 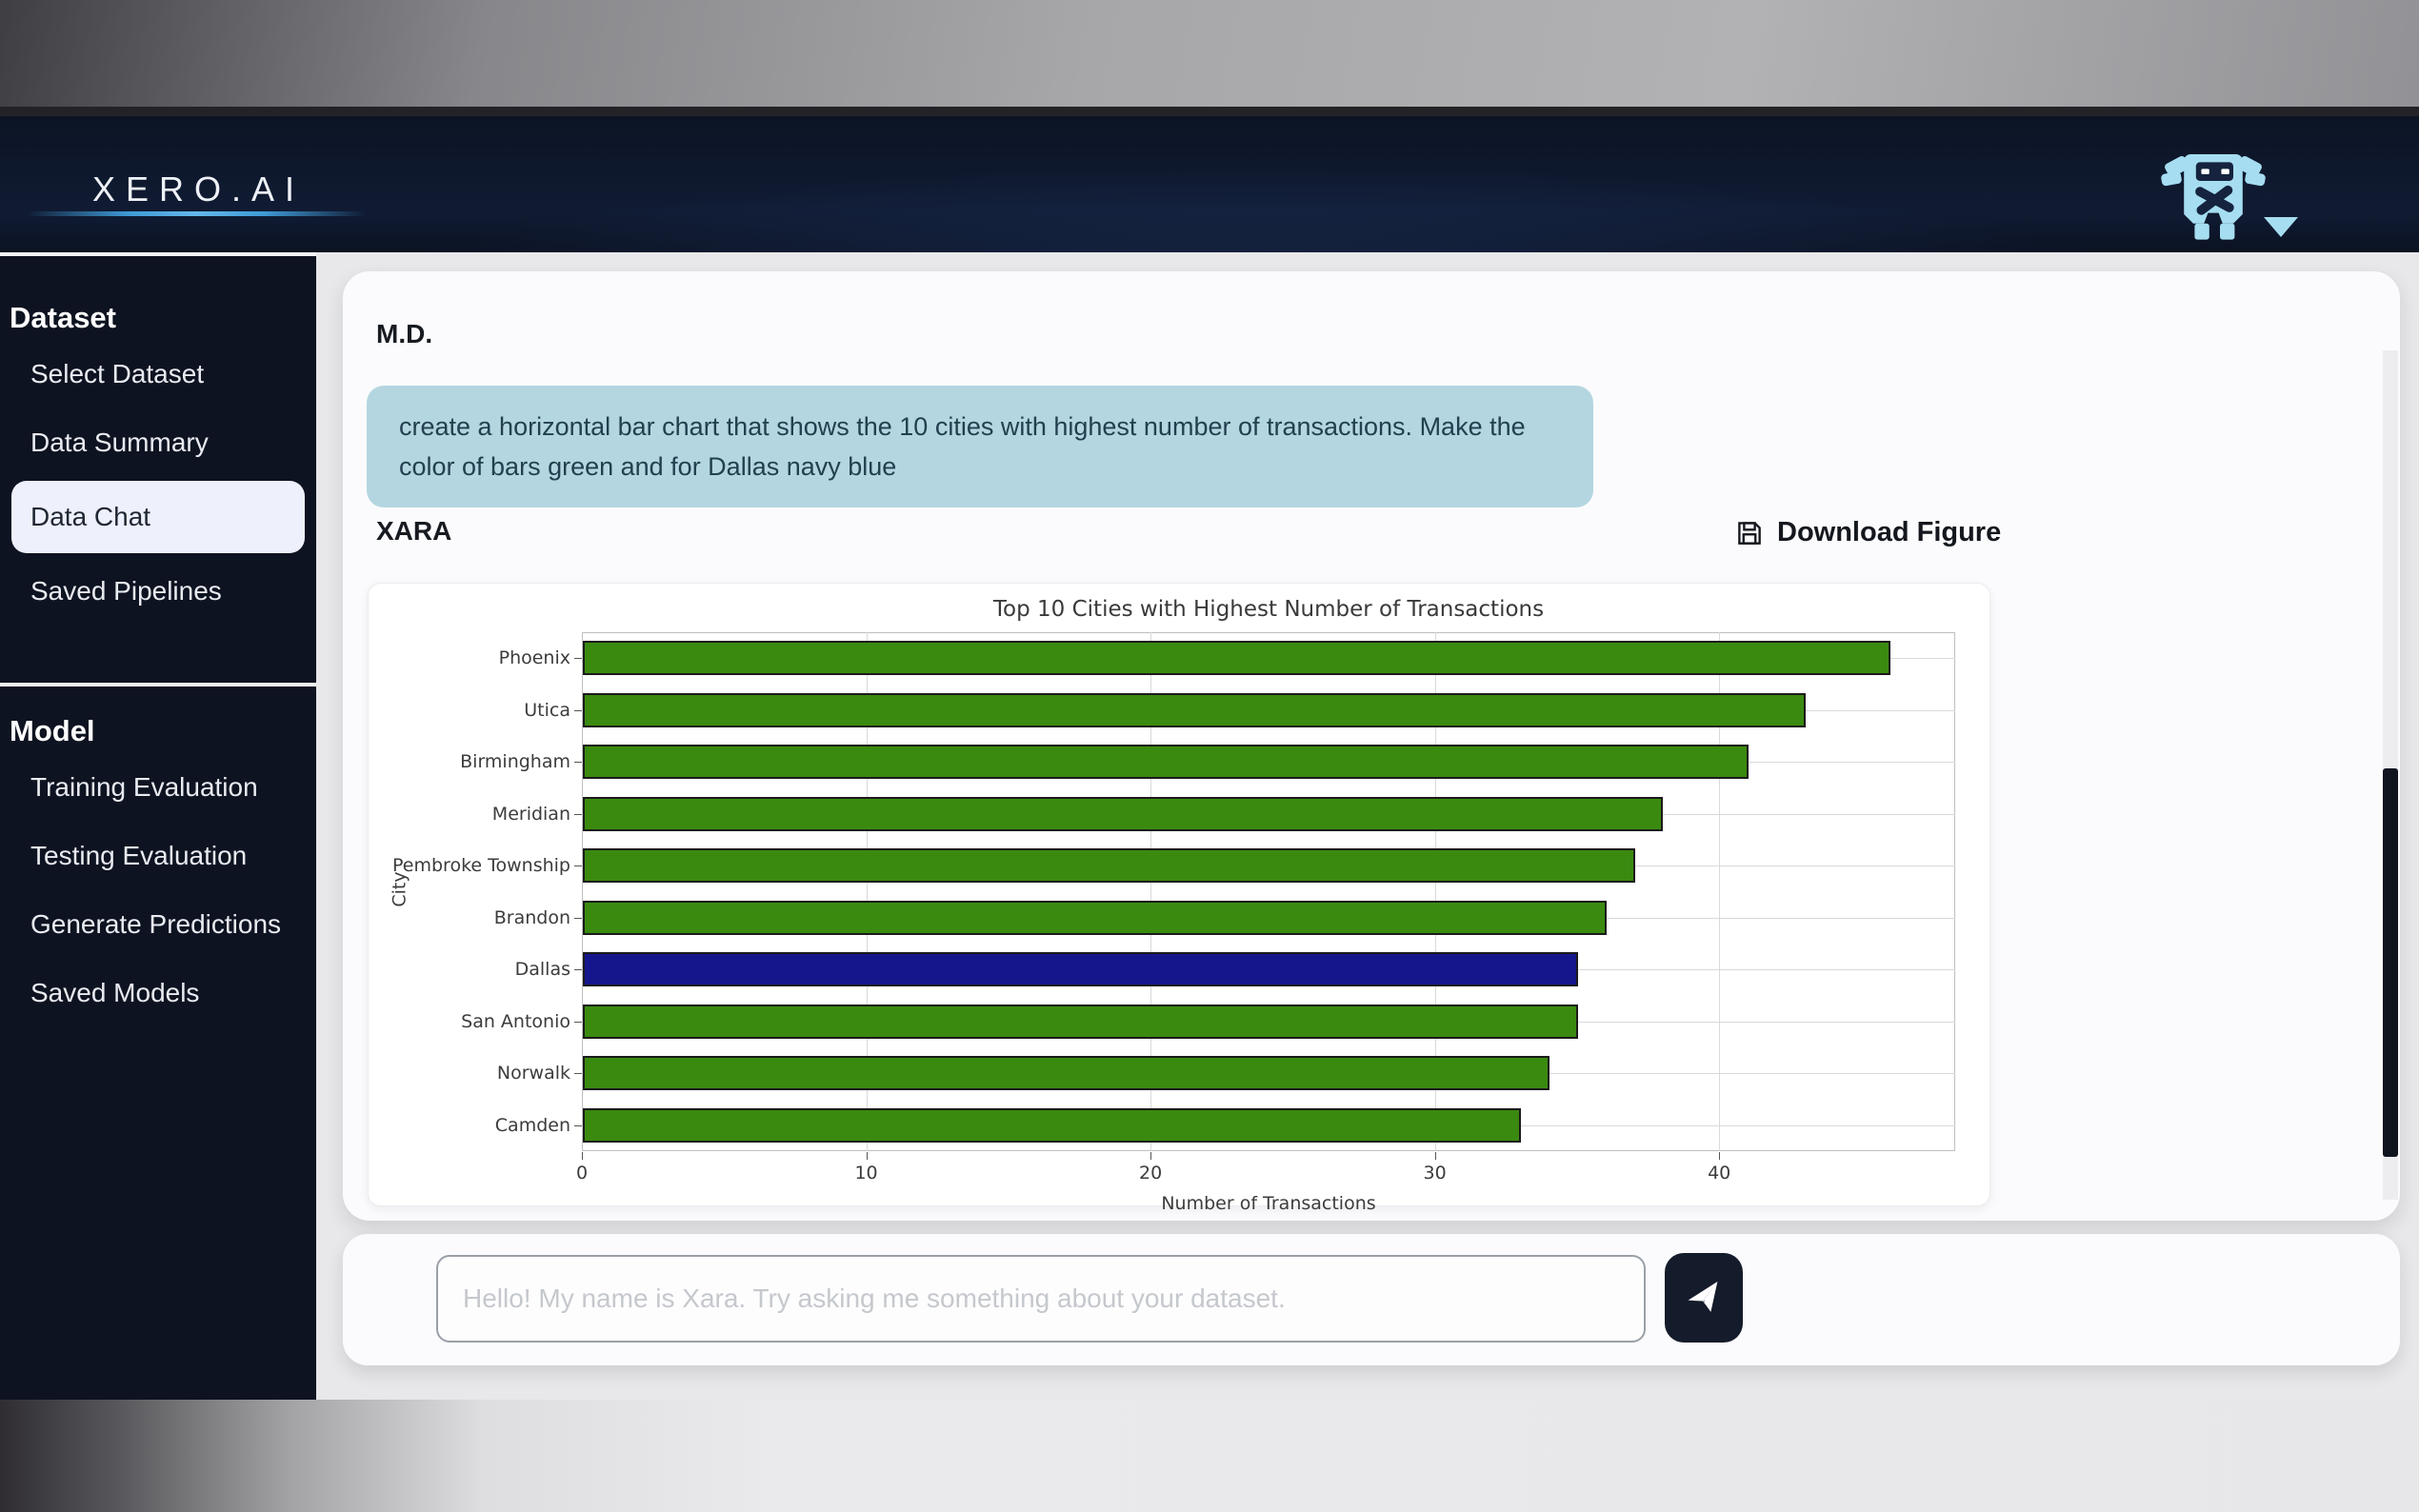 I want to click on chevron-down-icon, so click(x=2281, y=227).